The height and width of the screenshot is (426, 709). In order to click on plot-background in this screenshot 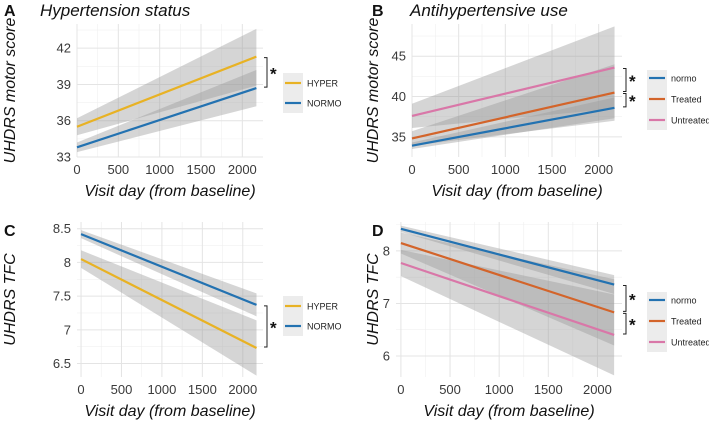, I will do `click(170, 299)`.